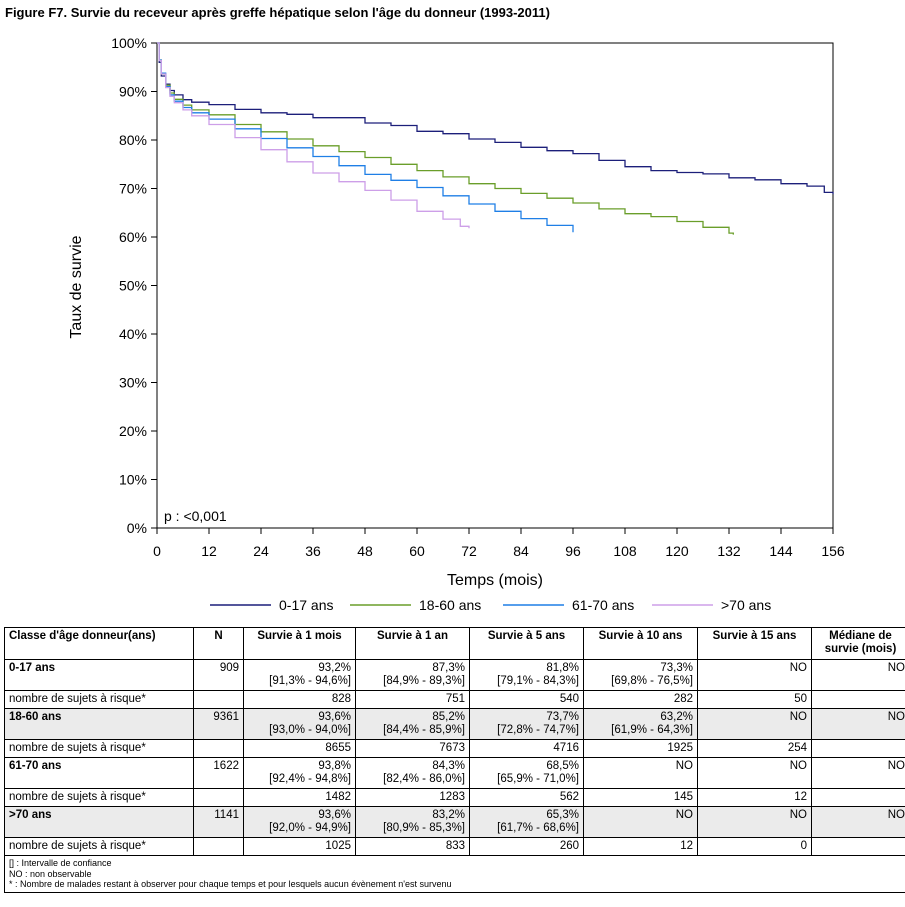  I want to click on header-survival-1-year: Survie à 1 an, so click(412, 643).